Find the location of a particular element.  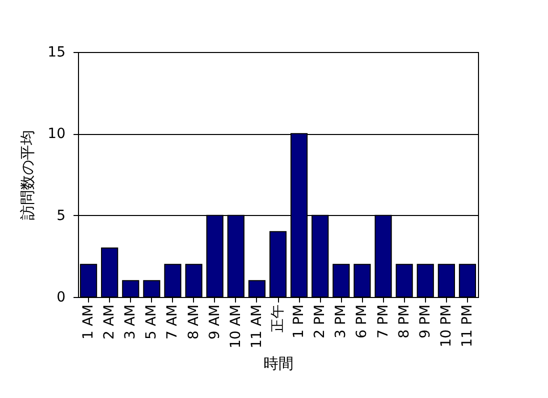

x-tick-label: 11 AM is located at coordinates (256, 326).